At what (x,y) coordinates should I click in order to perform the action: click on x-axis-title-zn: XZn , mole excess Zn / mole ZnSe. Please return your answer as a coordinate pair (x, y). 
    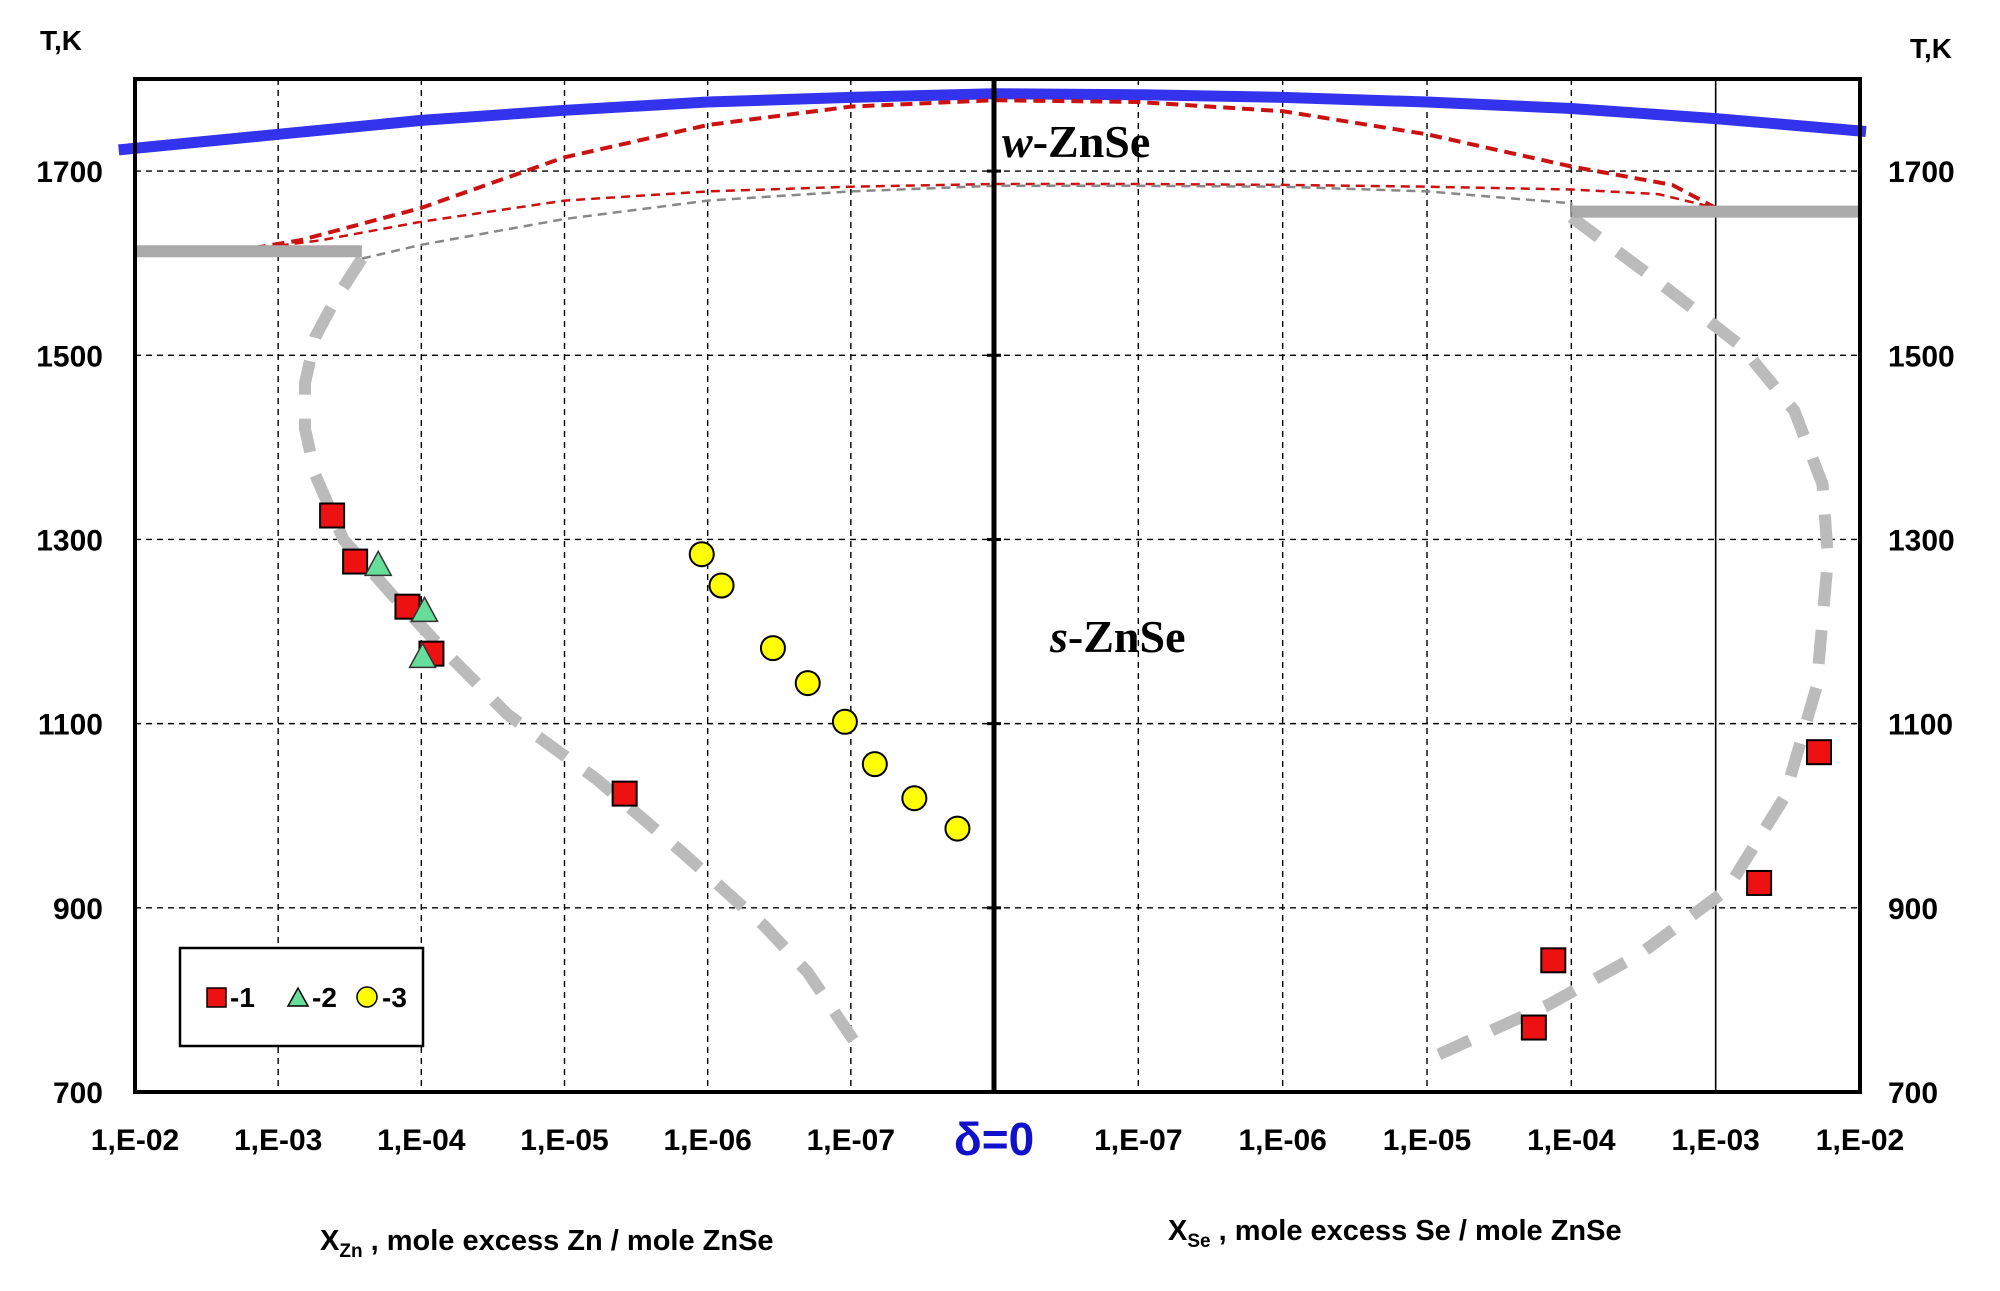
    Looking at the image, I should click on (547, 1243).